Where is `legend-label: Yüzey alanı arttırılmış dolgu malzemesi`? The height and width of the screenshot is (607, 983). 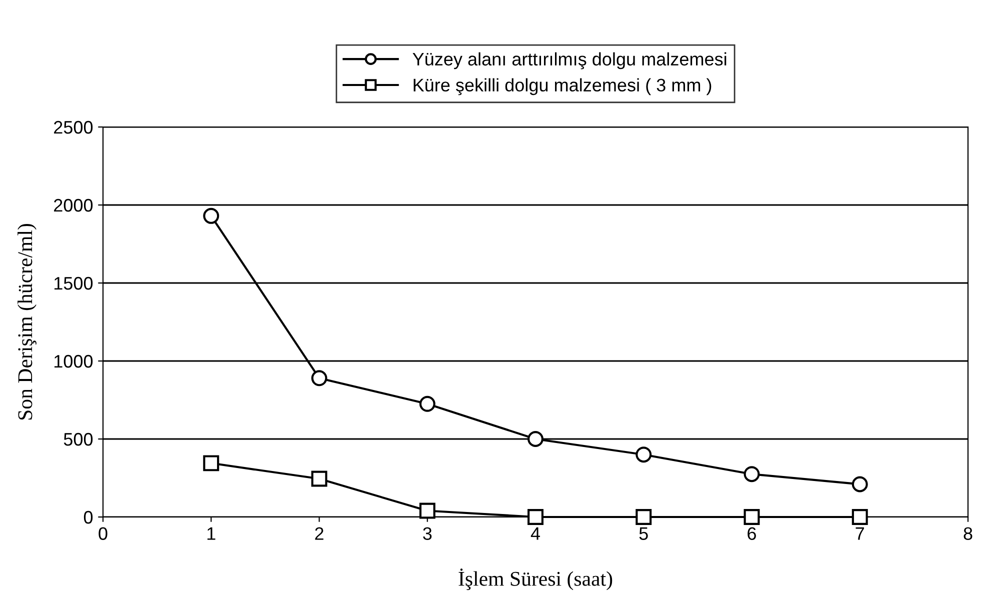
legend-label: Yüzey alanı arttırılmış dolgu malzemesi is located at coordinates (569, 61).